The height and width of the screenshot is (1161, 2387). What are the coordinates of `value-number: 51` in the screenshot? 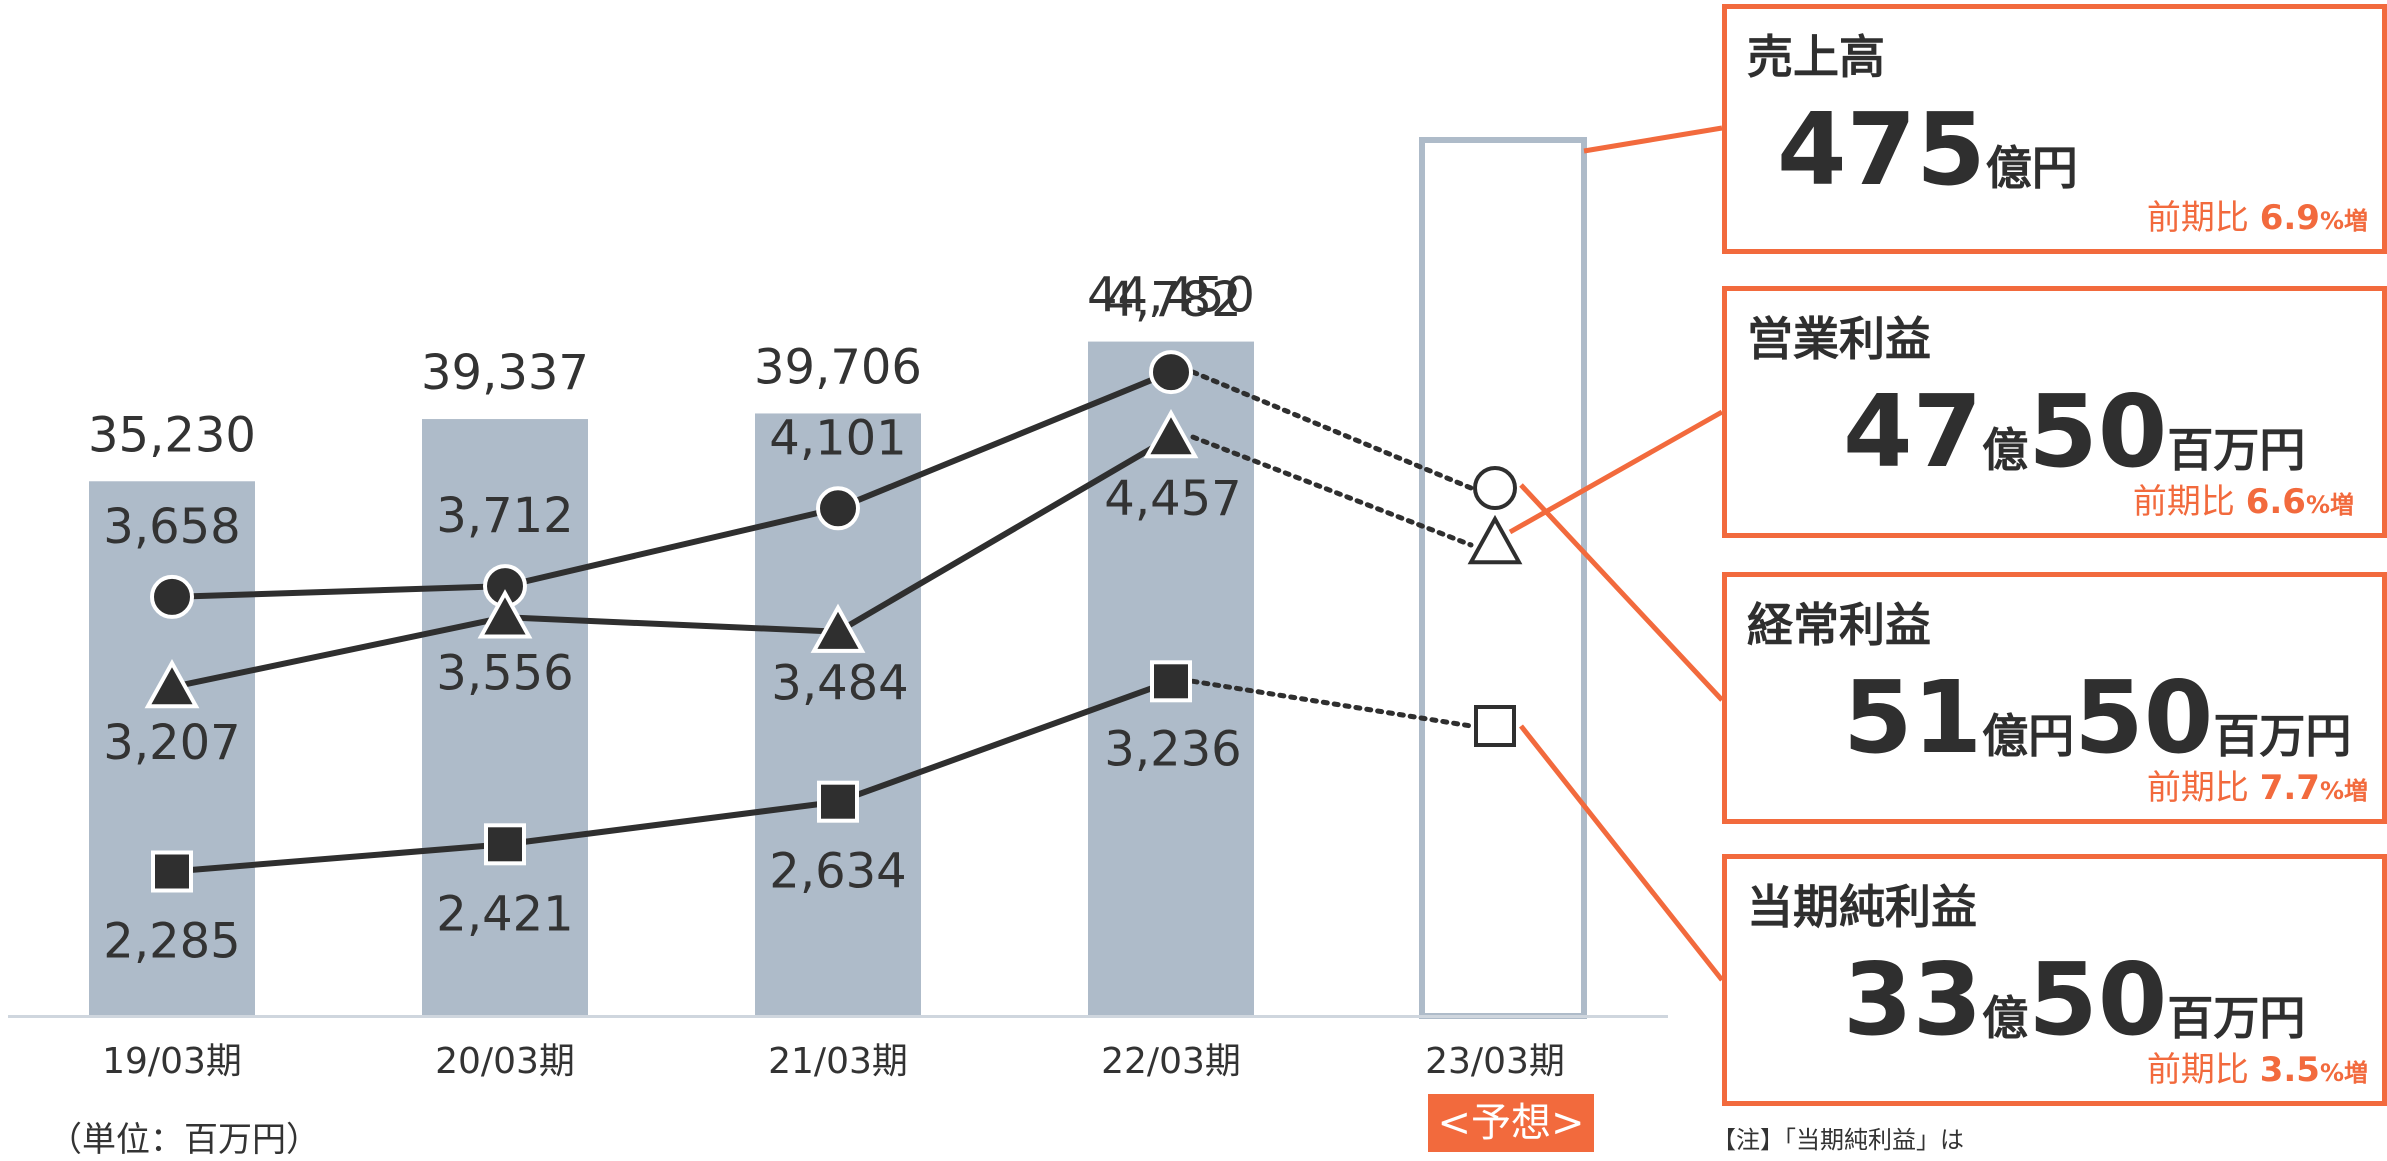 It's located at (1913, 717).